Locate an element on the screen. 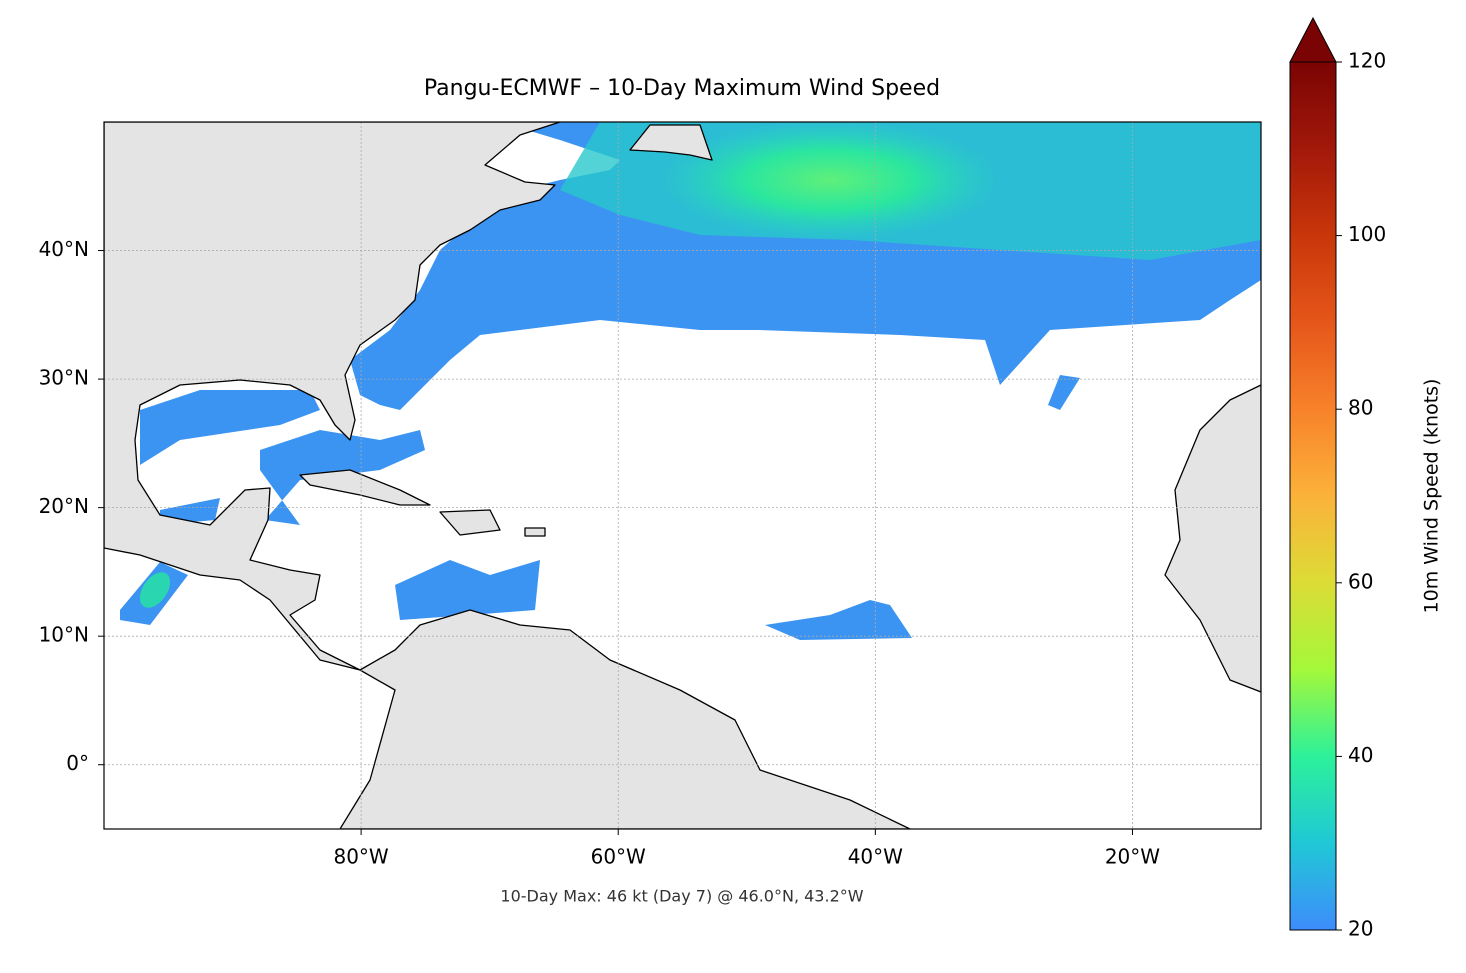  y-tick-label: 10°N is located at coordinates (64, 635).